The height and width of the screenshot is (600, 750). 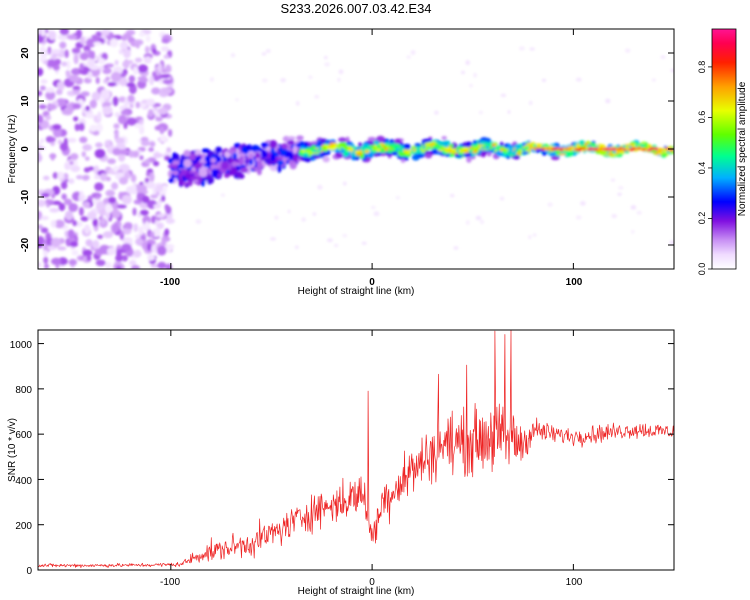 I want to click on spectrogram-ytick-label: 0, so click(x=25, y=149).